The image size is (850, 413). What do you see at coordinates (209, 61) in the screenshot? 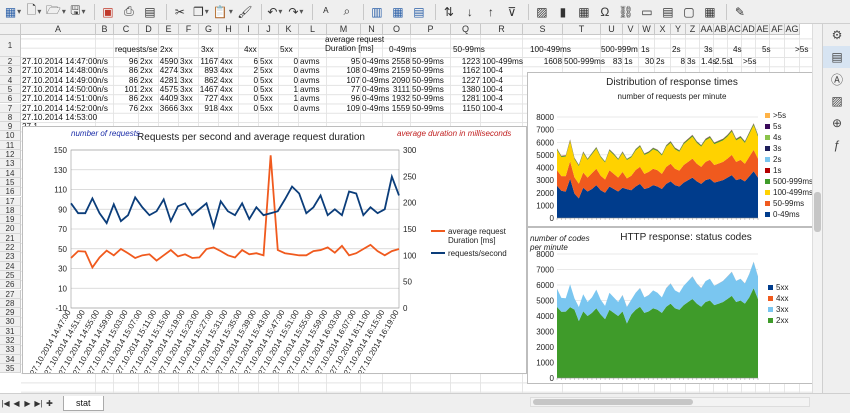
I see `cell: 1167` at bounding box center [209, 61].